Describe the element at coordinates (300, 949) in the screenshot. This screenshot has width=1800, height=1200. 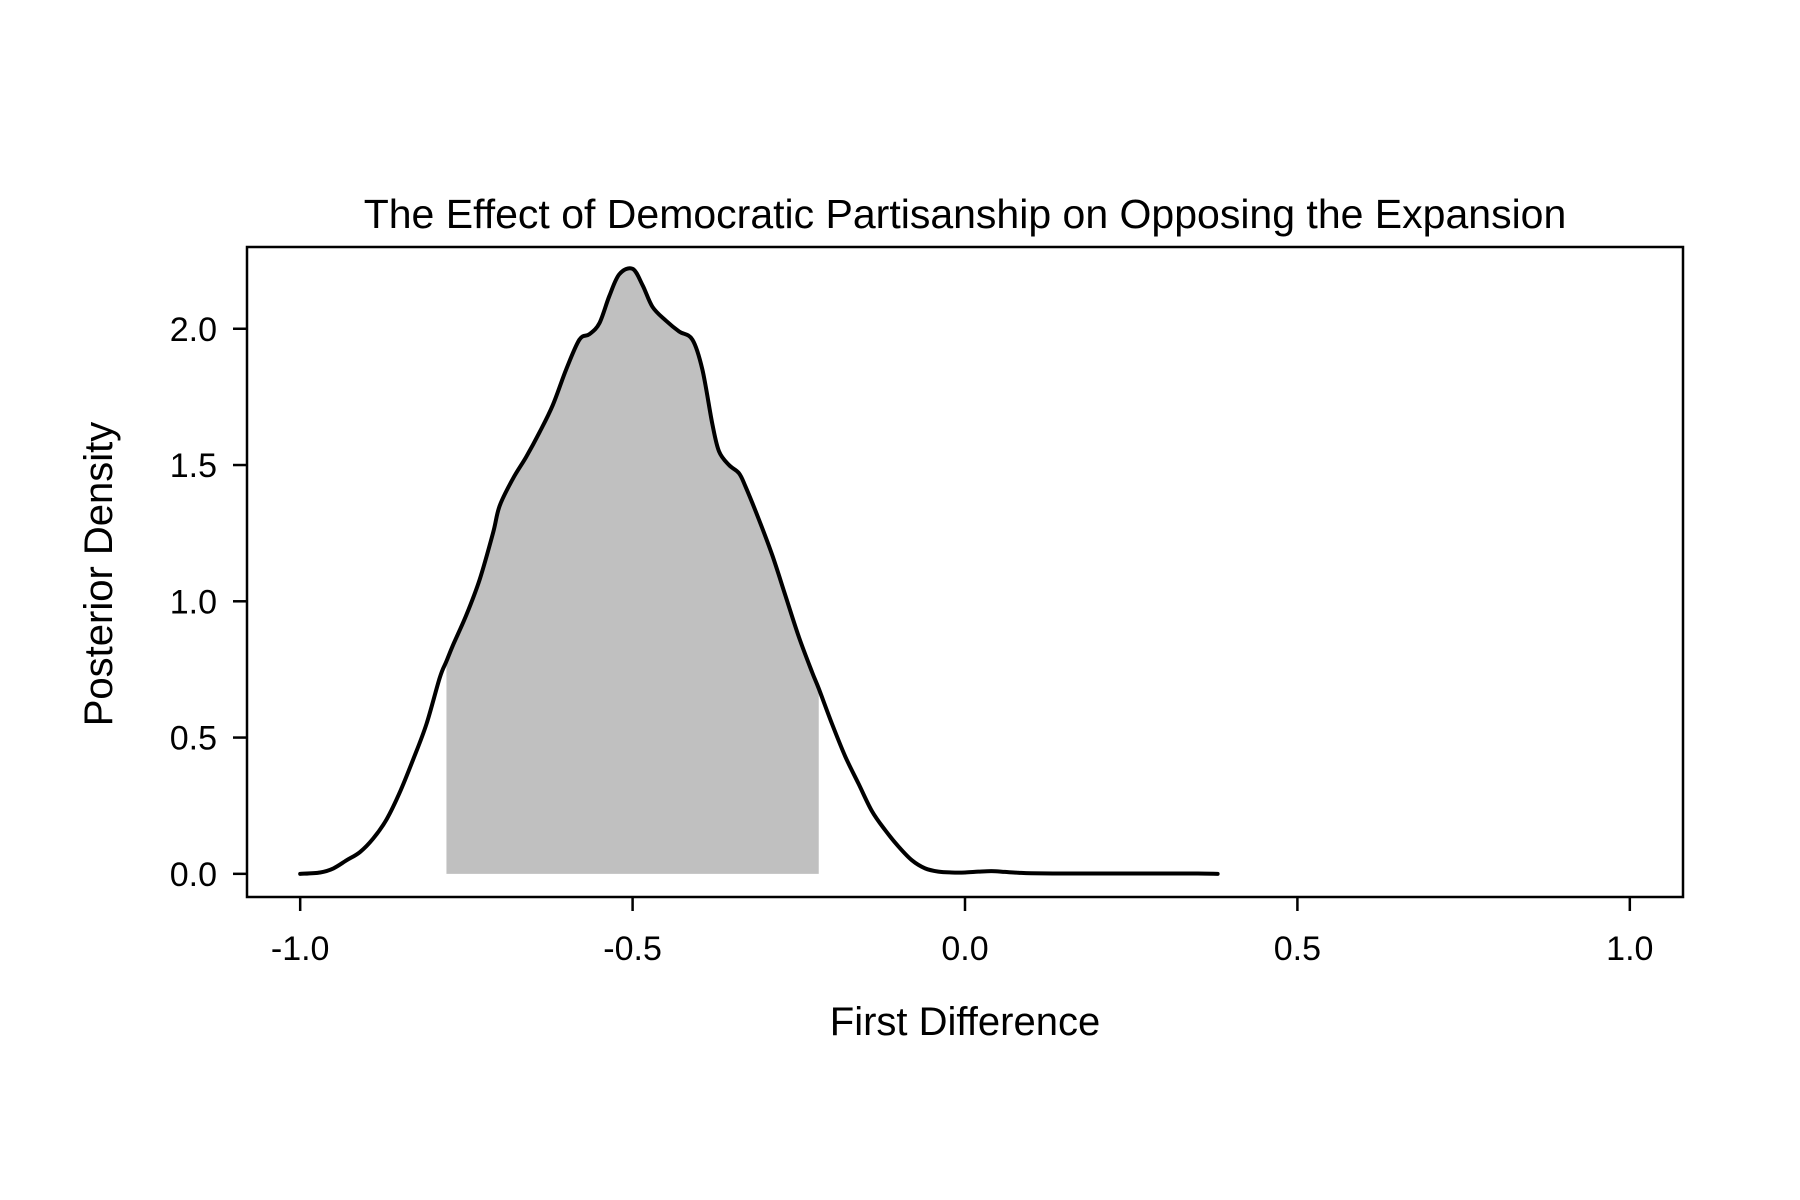
I see `x-tick-label: -1.0` at that location.